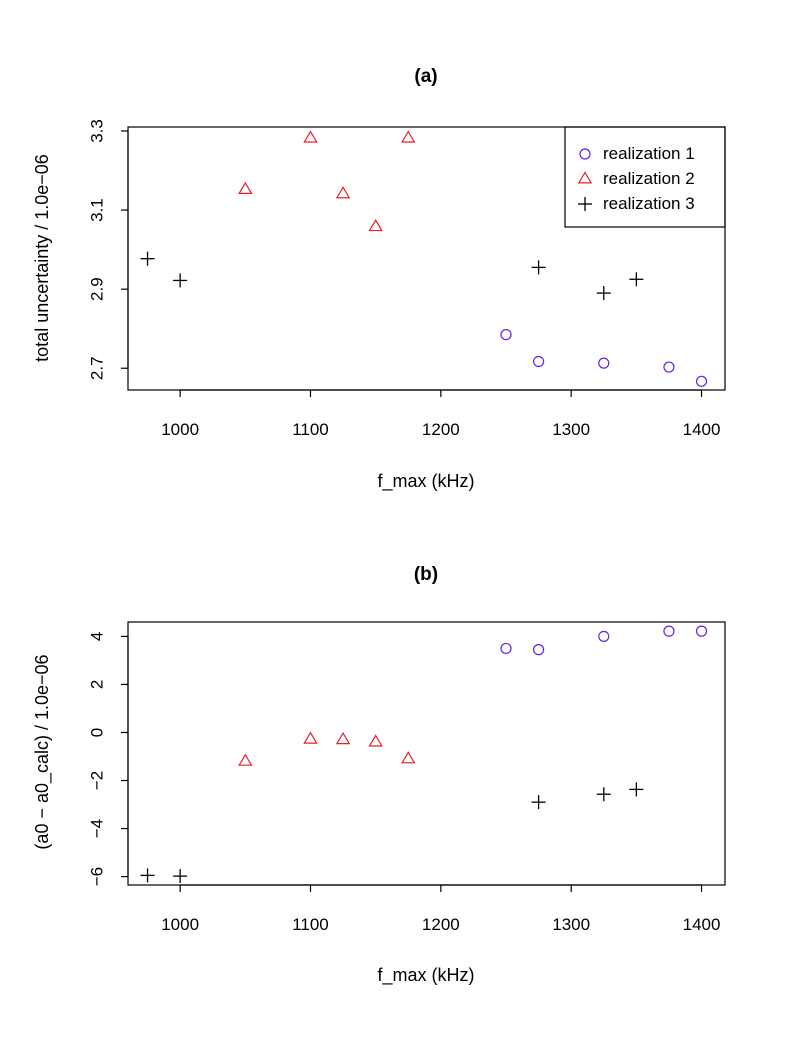  I want to click on y-tick-label: 2, so click(96, 684).